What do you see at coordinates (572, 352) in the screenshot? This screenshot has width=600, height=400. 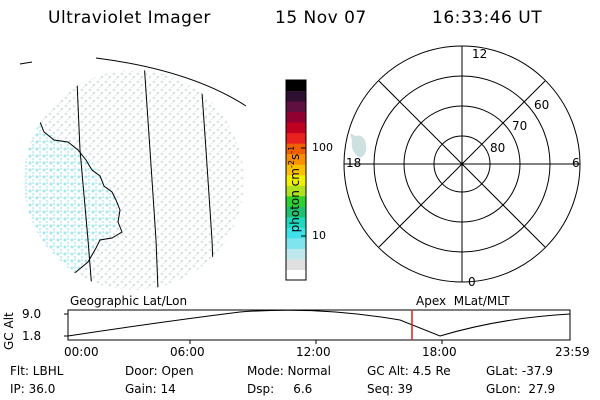 I see `altitude-xtick-4: 23:59` at bounding box center [572, 352].